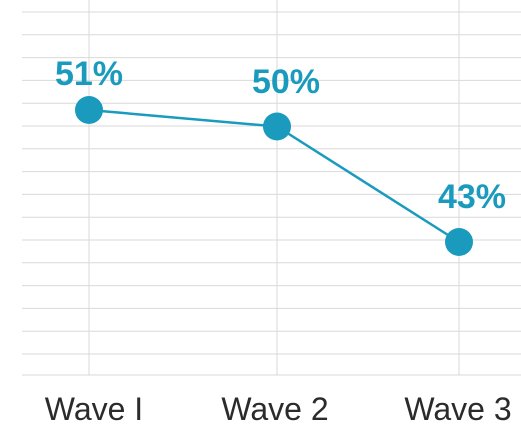 This screenshot has height=431, width=521. I want to click on x-tick-label-2: Wave 2, so click(274, 409).